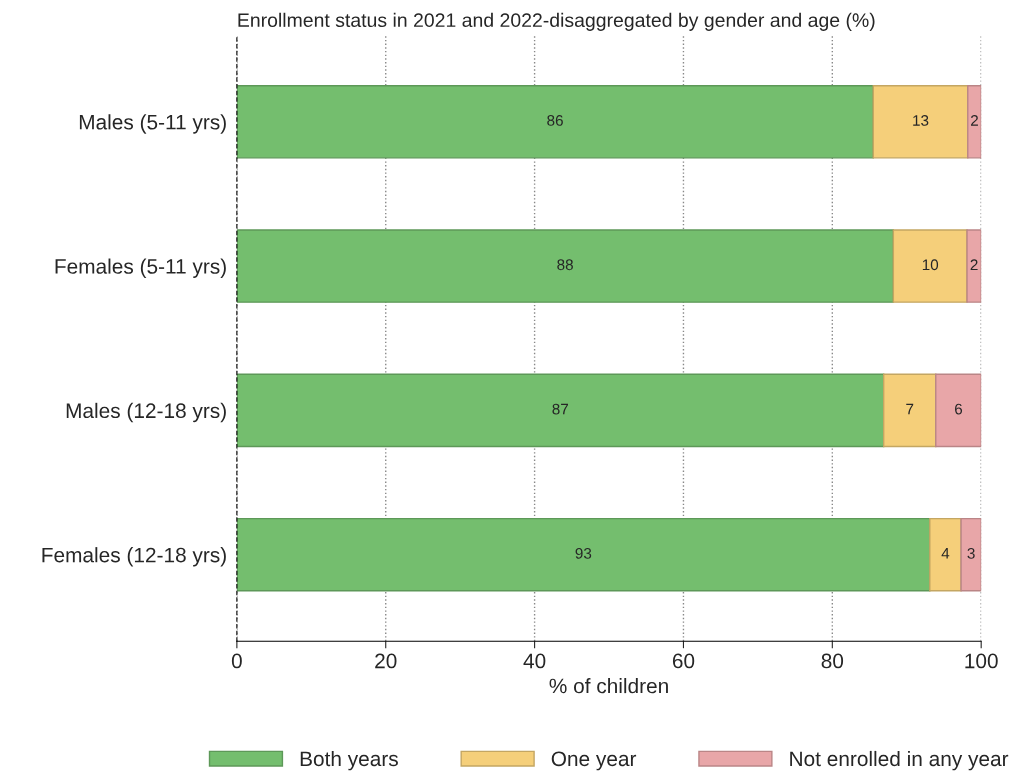 This screenshot has width=1021, height=782. Describe the element at coordinates (683, 661) in the screenshot. I see `x-tick-label: 60` at that location.